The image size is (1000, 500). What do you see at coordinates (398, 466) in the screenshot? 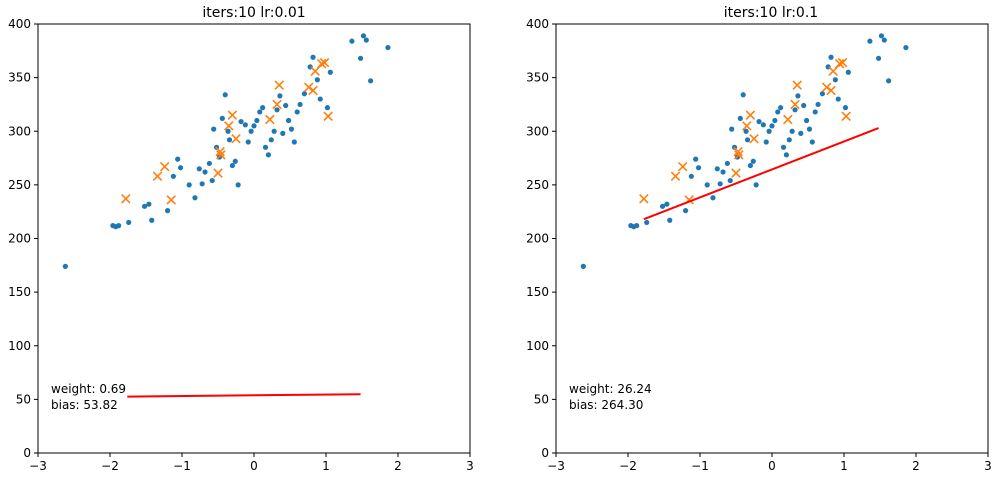
I see `x-tick-label: 2` at bounding box center [398, 466].